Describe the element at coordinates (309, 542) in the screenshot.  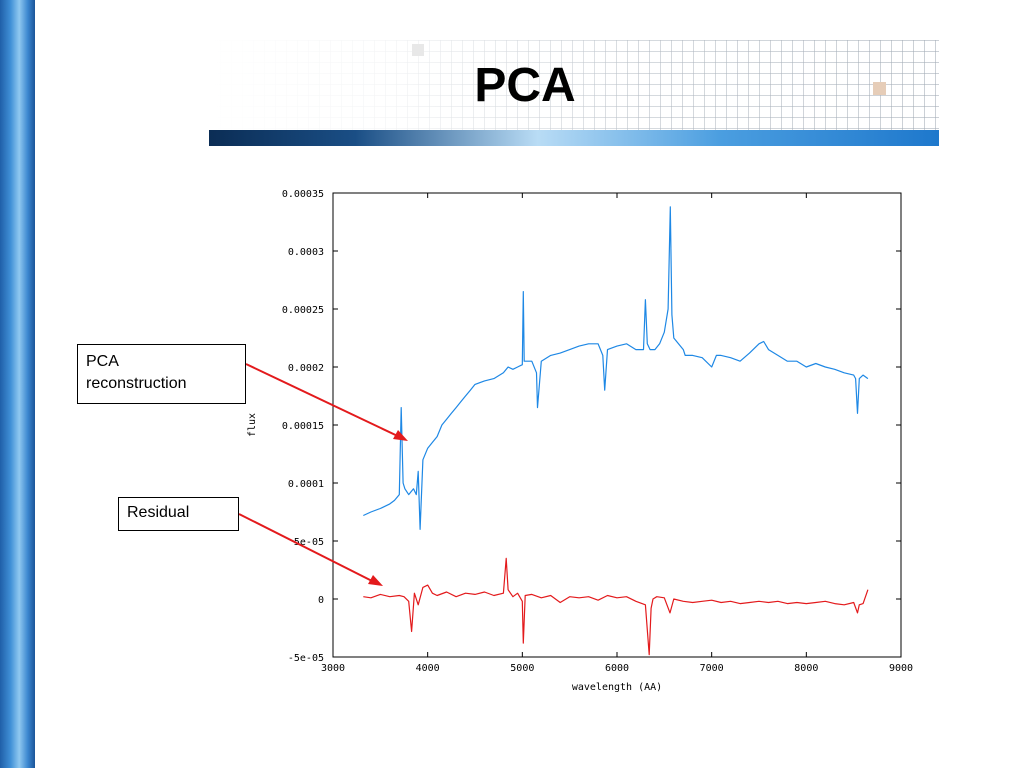
I see `y-tick-label: 5e-05` at that location.